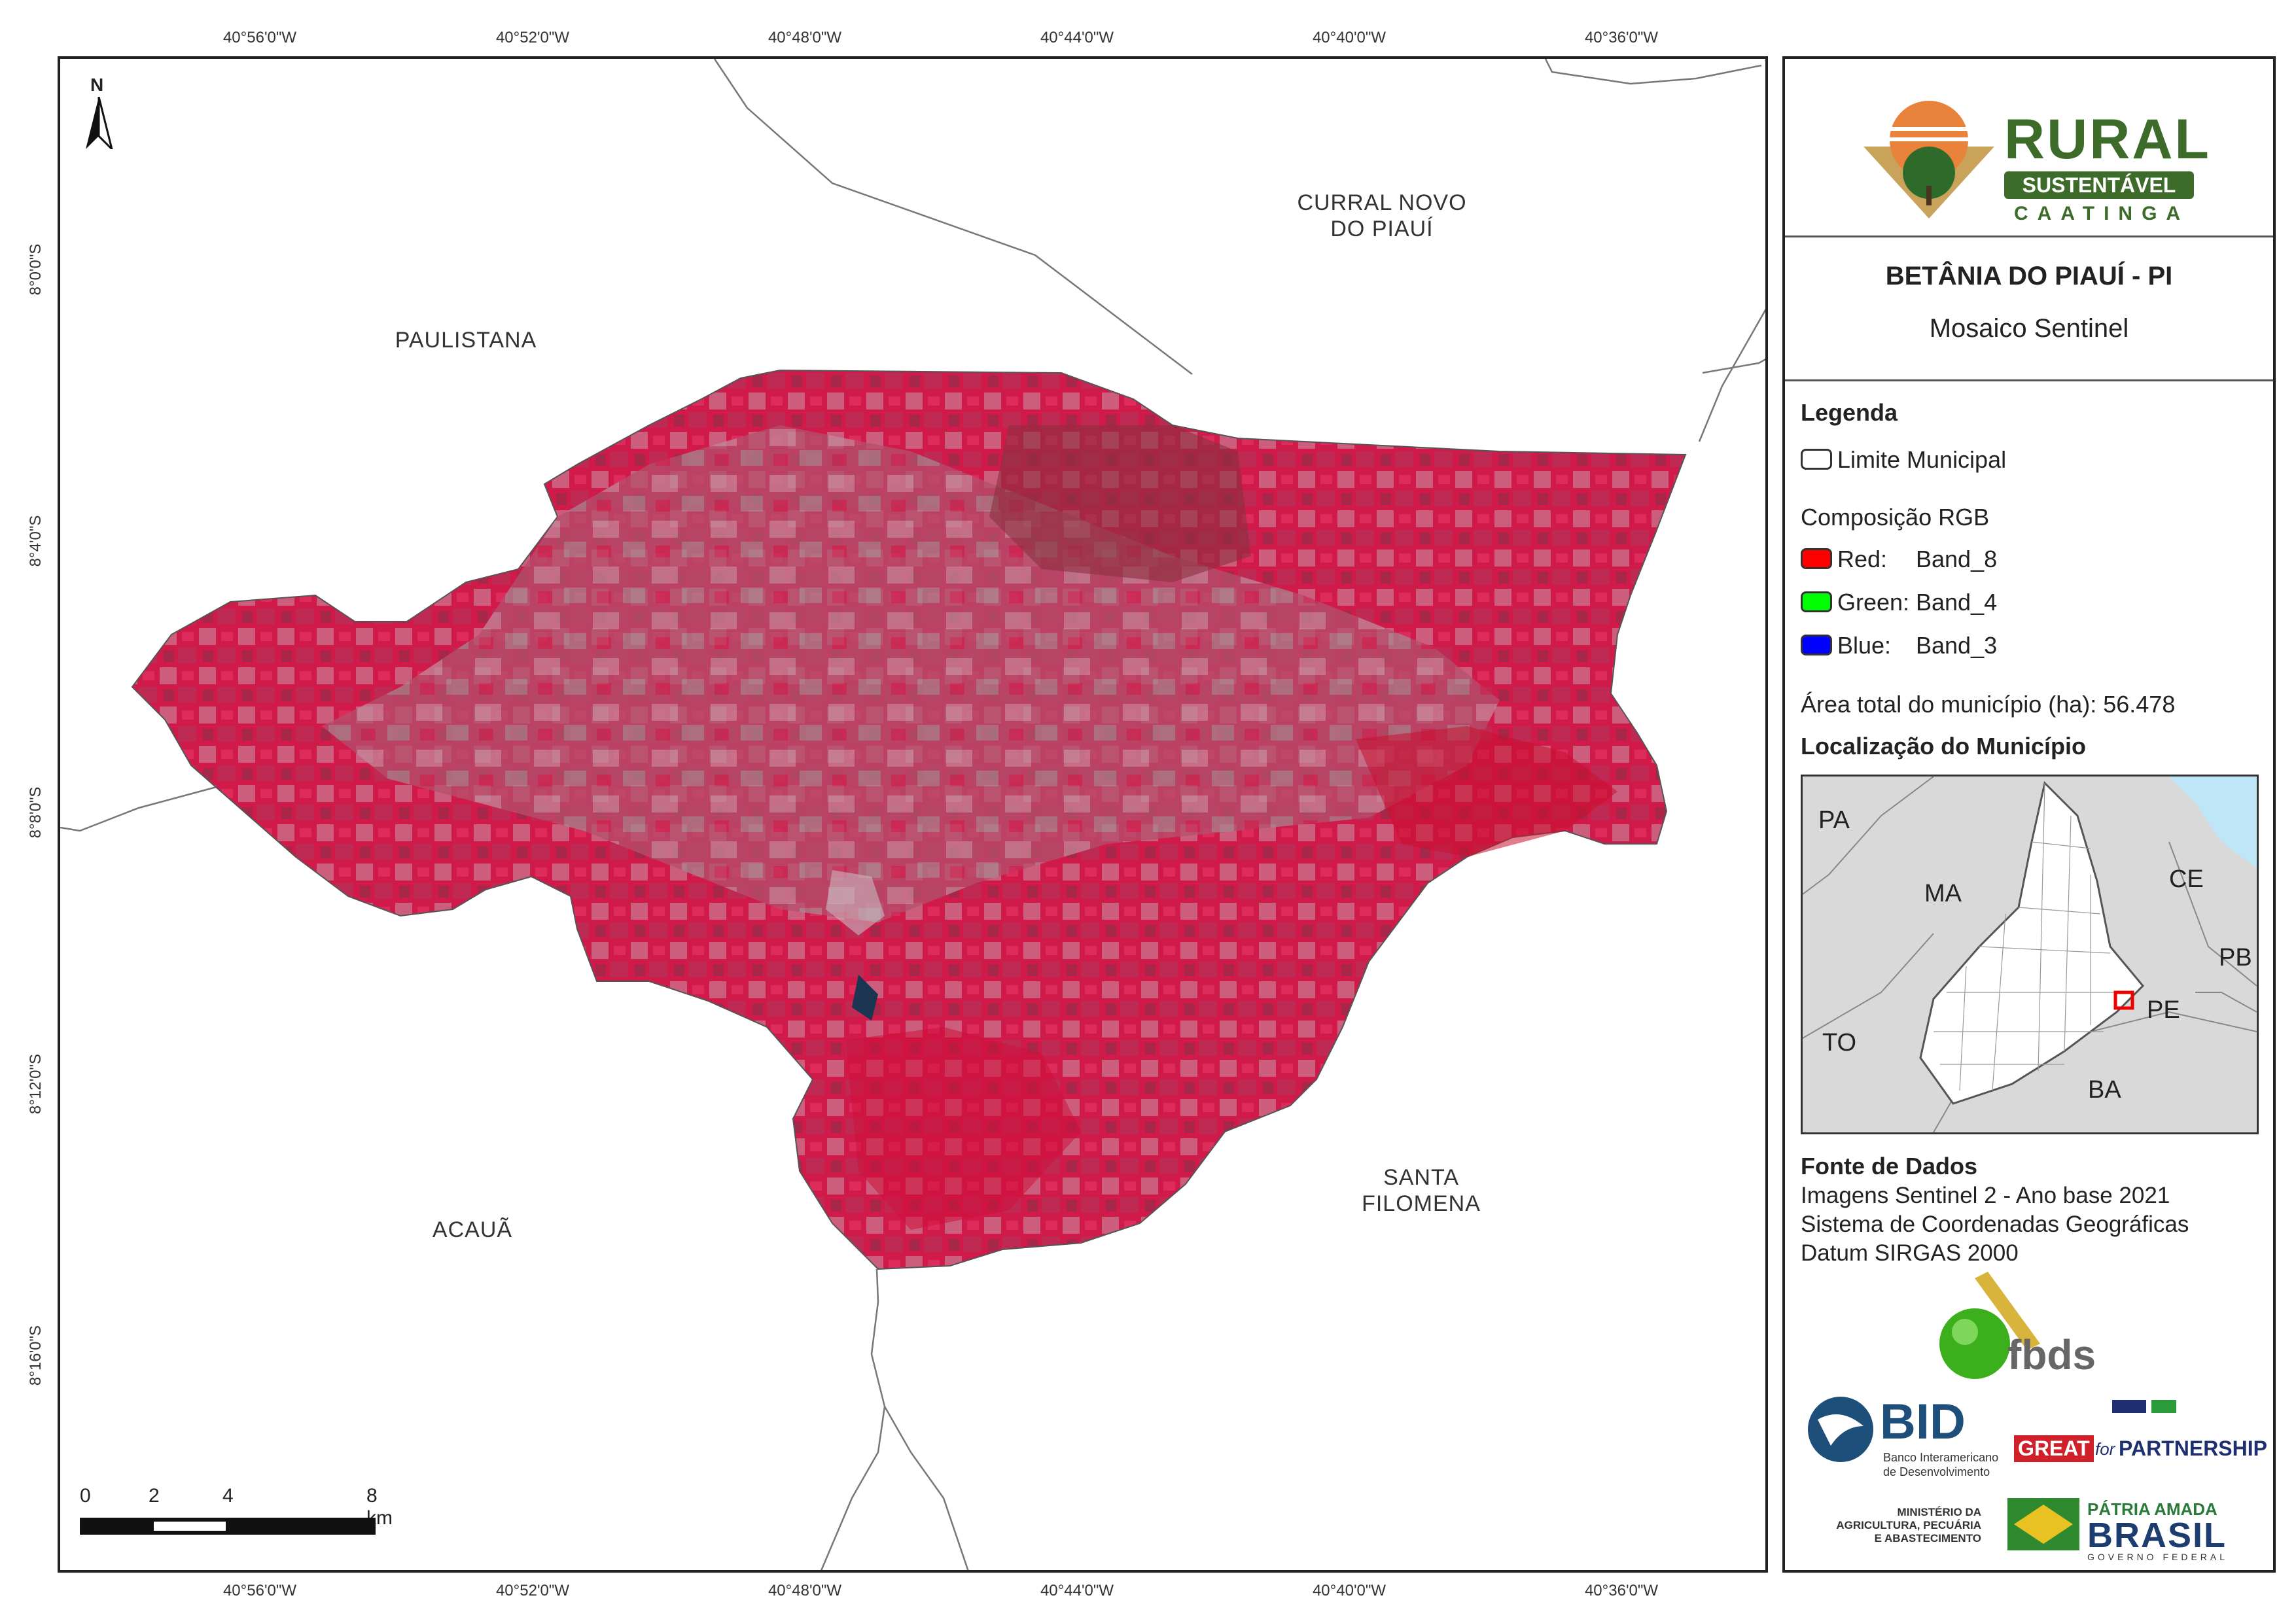 The image size is (2296, 1623). I want to click on location-inset: PA MA CE PB PE TO BA, so click(2030, 955).